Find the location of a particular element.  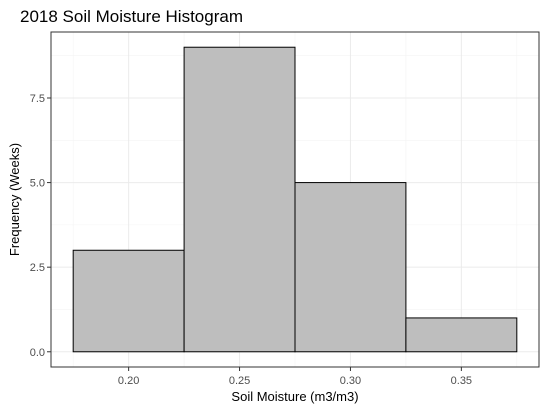

x-tick-label: 0.30 is located at coordinates (350, 381).